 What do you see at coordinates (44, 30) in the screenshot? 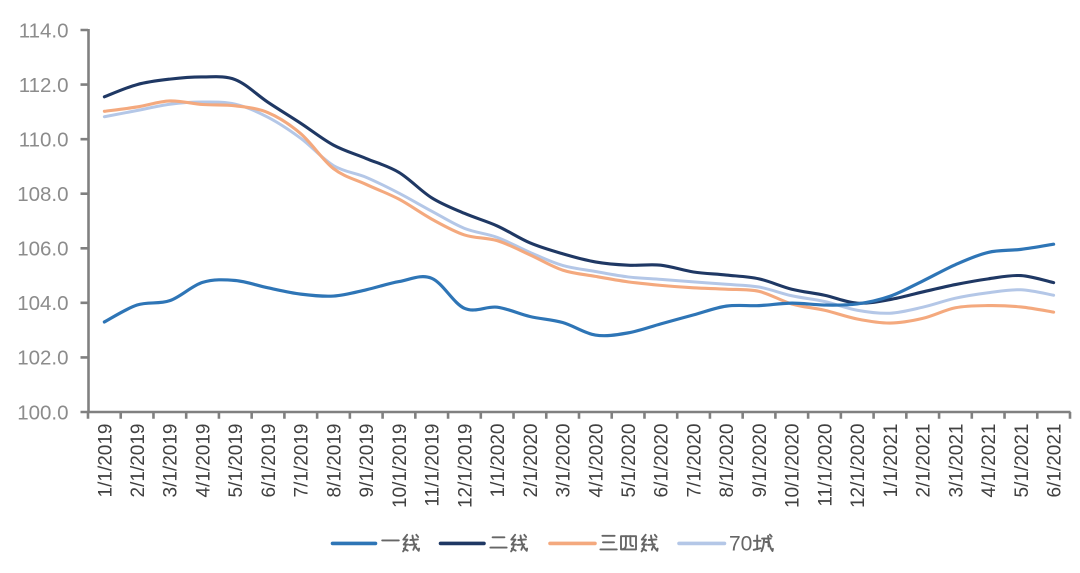
I see `svg-text: 114.0` at bounding box center [44, 30].